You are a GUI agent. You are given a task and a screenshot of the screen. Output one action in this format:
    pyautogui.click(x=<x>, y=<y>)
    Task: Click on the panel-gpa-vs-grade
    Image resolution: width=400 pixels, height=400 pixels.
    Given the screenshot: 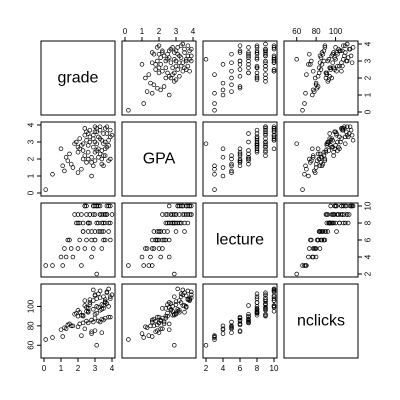 What is the action you would take?
    pyautogui.click(x=79, y=158)
    